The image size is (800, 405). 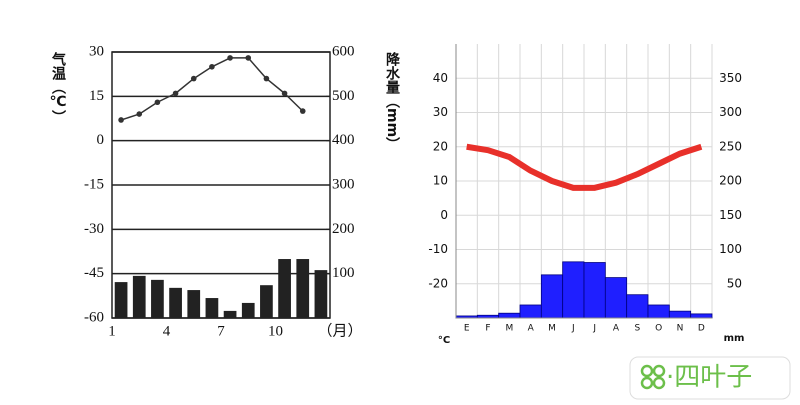 What do you see at coordinates (343, 140) in the screenshot?
I see `y2-tick-label: 400` at bounding box center [343, 140].